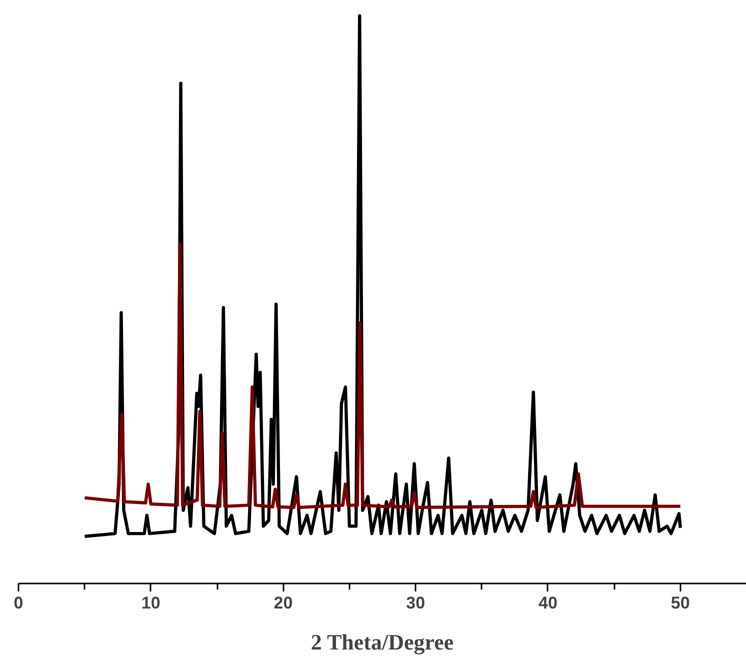 The width and height of the screenshot is (746, 657). I want to click on x-tick-label: 10, so click(150, 603).